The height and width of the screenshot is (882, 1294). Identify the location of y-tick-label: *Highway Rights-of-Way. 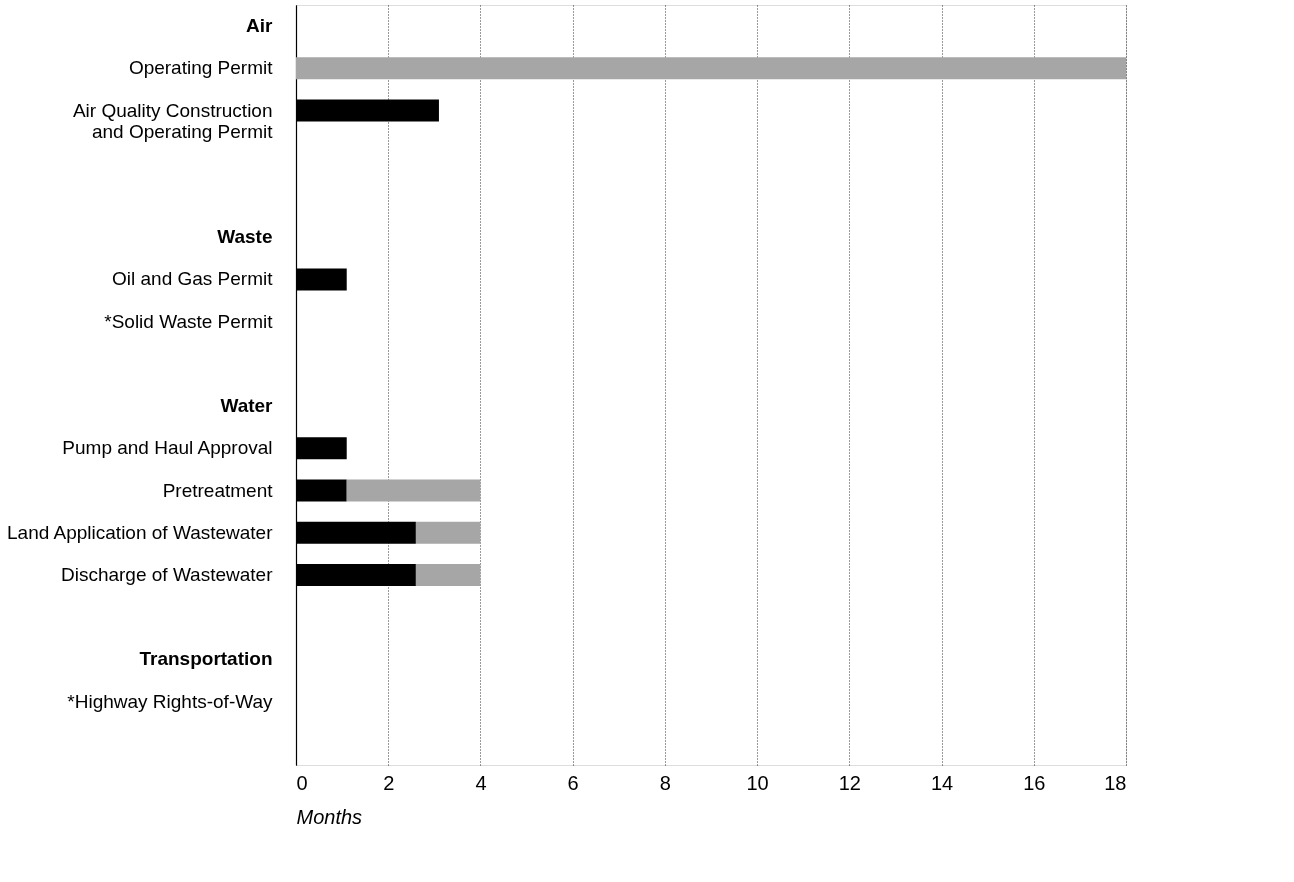
(170, 701).